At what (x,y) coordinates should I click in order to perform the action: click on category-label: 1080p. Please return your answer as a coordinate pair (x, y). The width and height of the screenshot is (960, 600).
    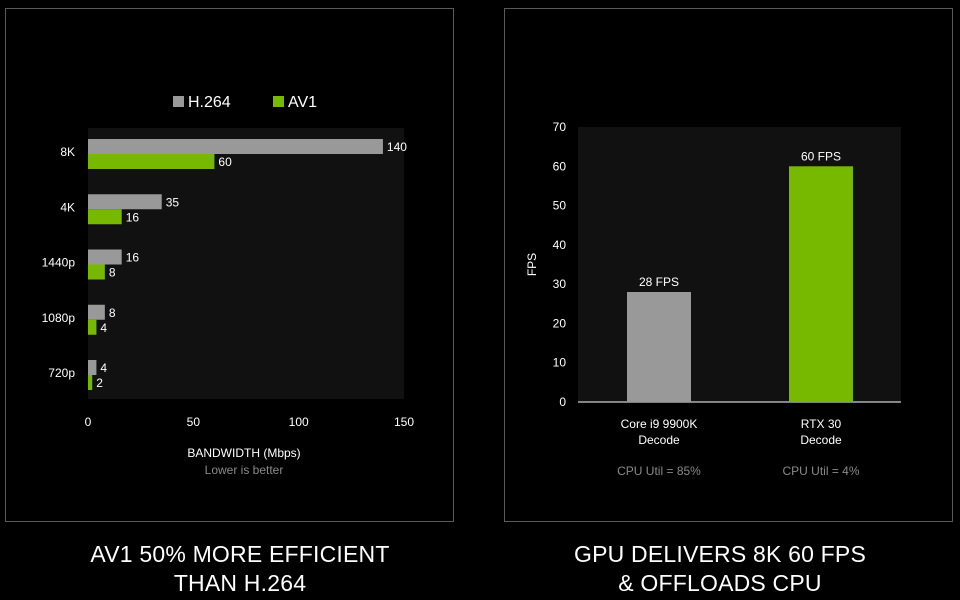
    Looking at the image, I should click on (59, 318).